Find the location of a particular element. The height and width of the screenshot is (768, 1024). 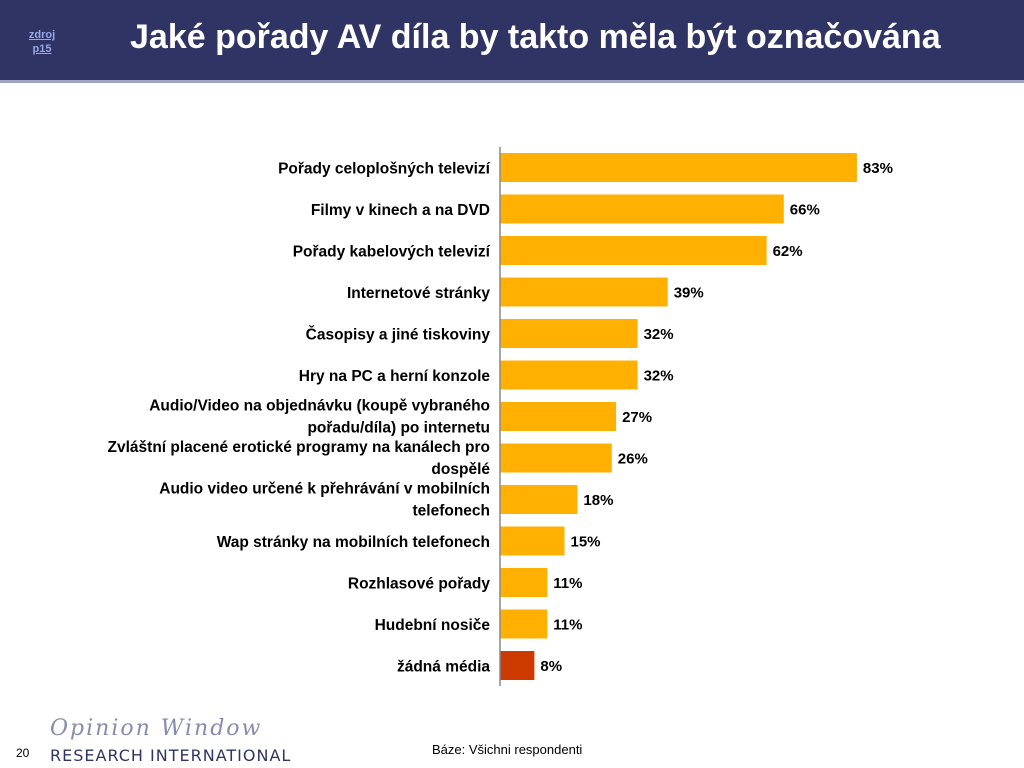

value-label-12: 11% is located at coordinates (567, 625).